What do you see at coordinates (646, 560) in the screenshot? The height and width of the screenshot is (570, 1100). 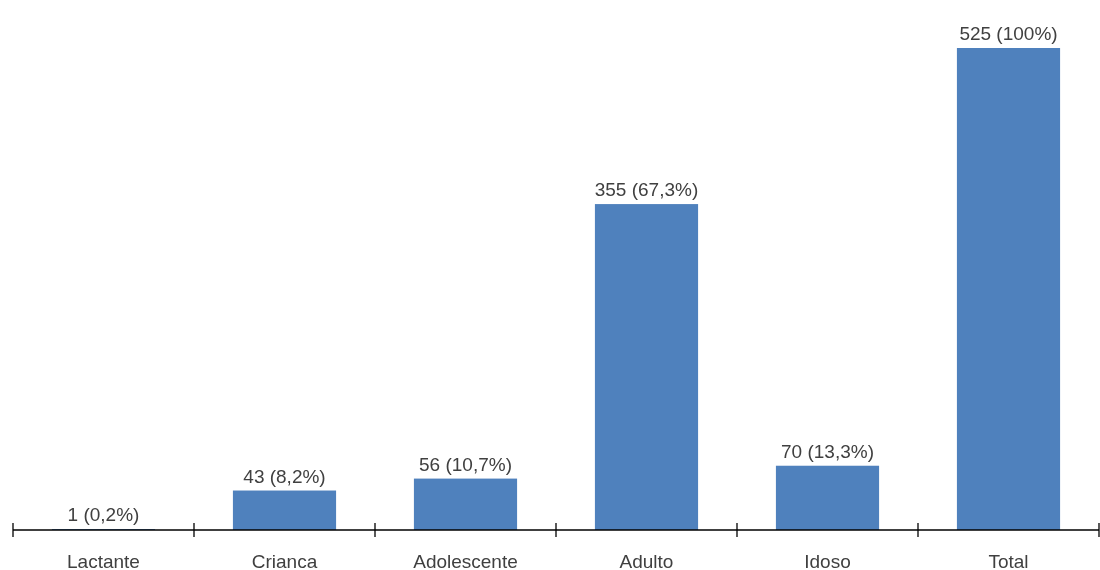 I see `x-tick-label: Adulto` at bounding box center [646, 560].